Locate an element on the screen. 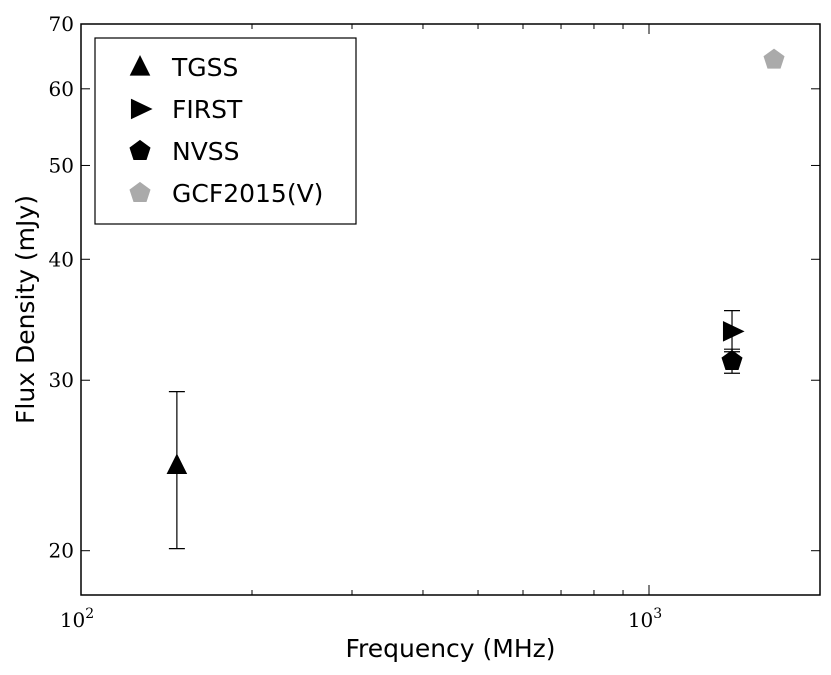 This screenshot has width=831, height=675. y-tick-label: 20 is located at coordinates (61, 551).